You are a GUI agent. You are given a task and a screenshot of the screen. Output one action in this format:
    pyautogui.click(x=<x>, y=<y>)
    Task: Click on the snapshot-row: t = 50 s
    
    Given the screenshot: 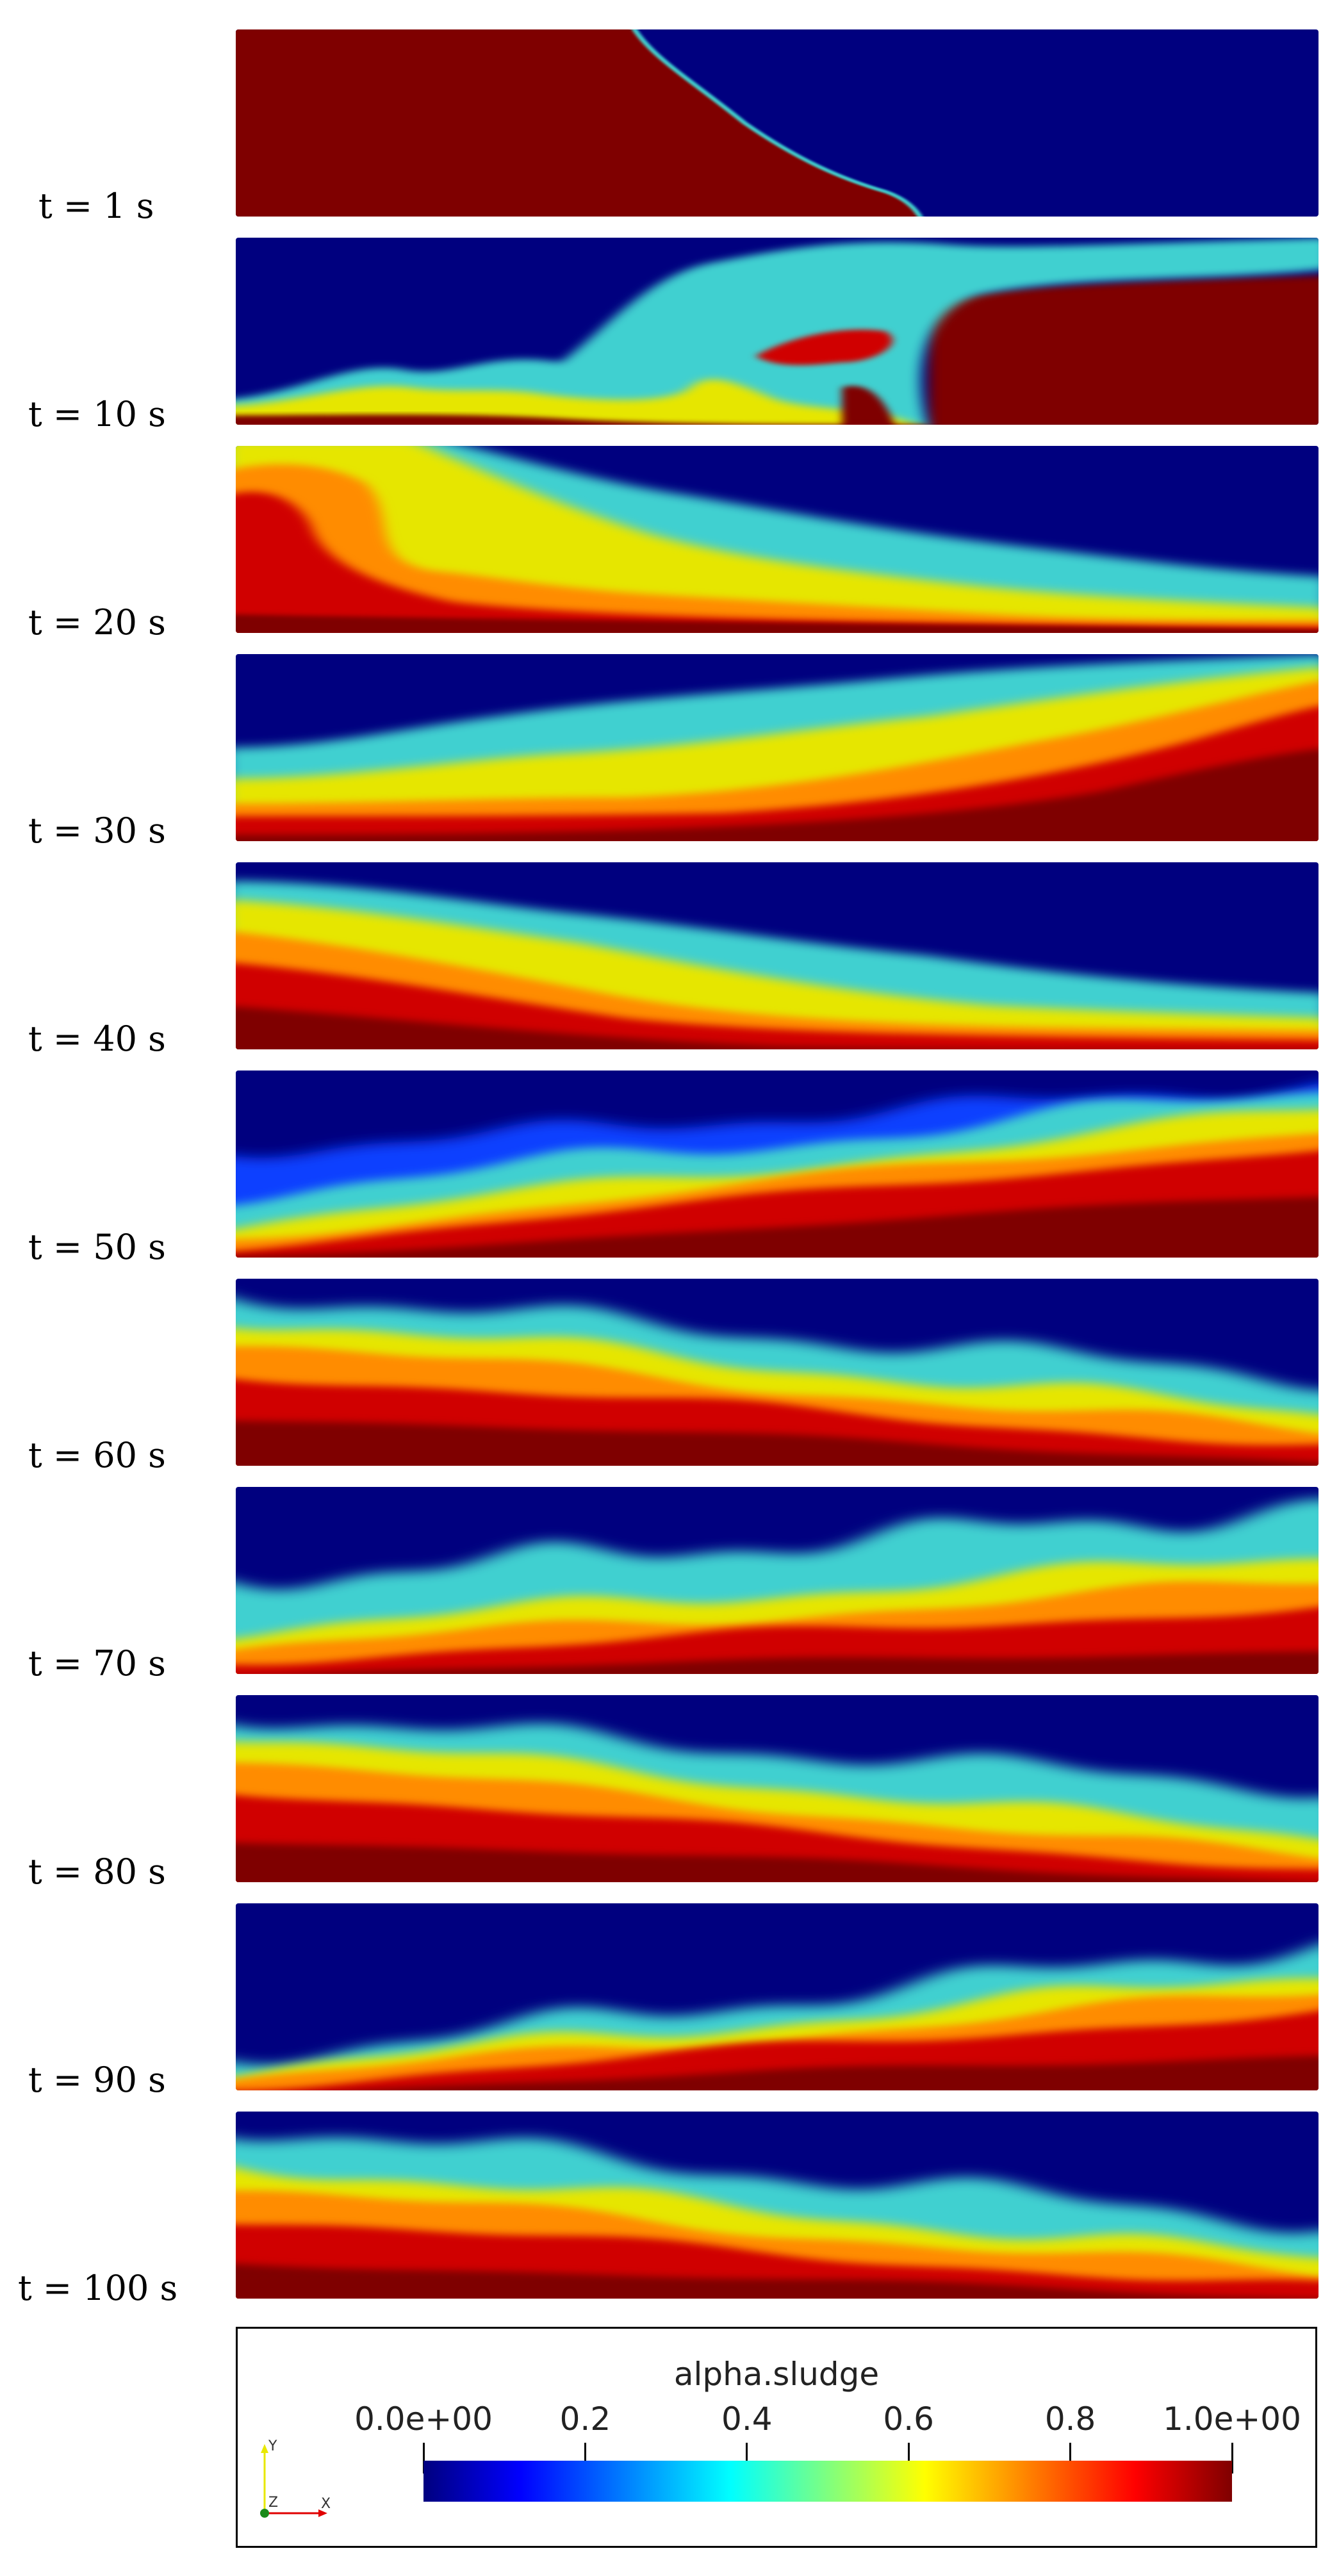 What is the action you would take?
    pyautogui.click(x=669, y=1169)
    